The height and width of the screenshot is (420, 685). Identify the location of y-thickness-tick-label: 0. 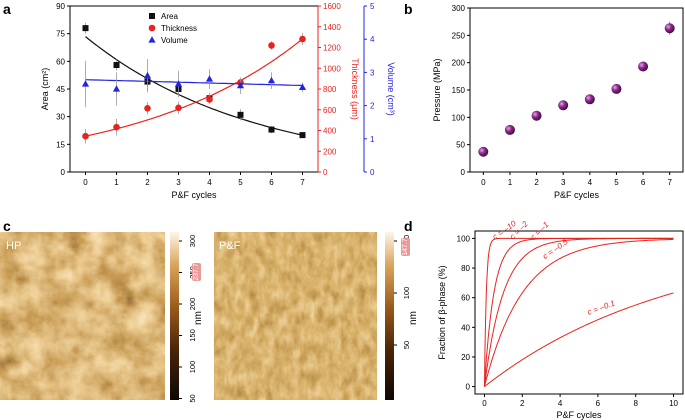
(325, 172).